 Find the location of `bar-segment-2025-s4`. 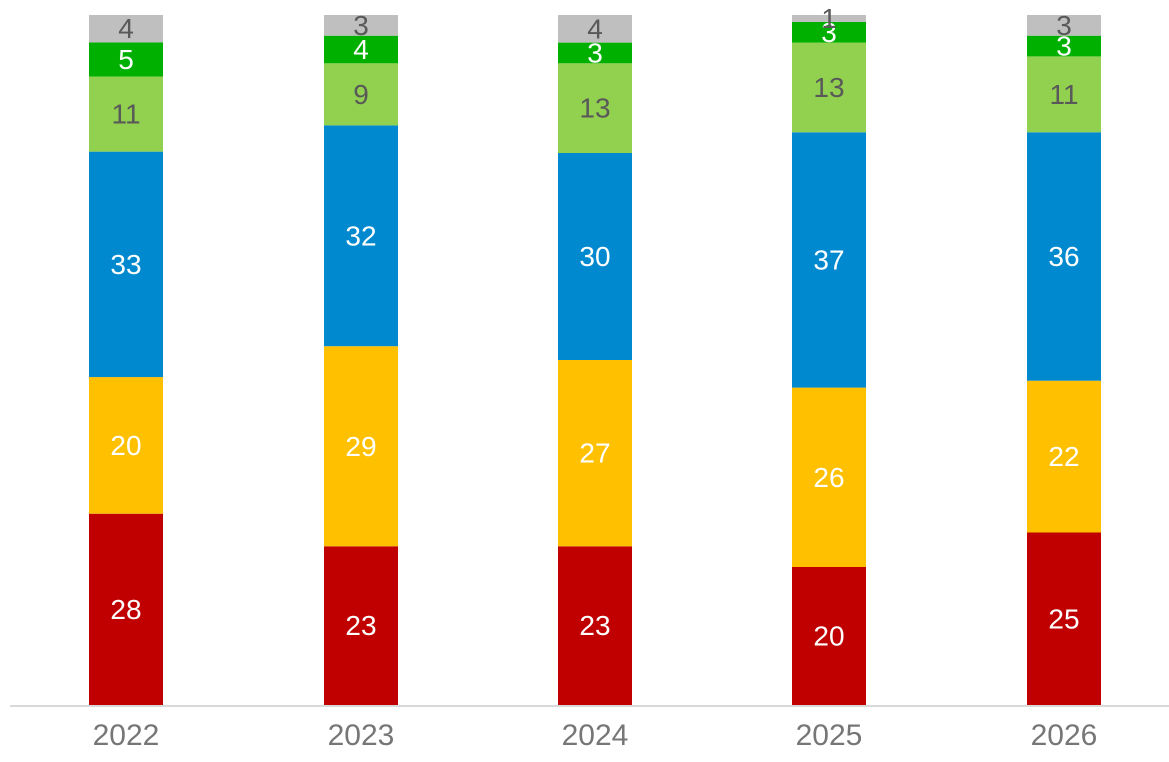

bar-segment-2025-s4 is located at coordinates (829, 87).